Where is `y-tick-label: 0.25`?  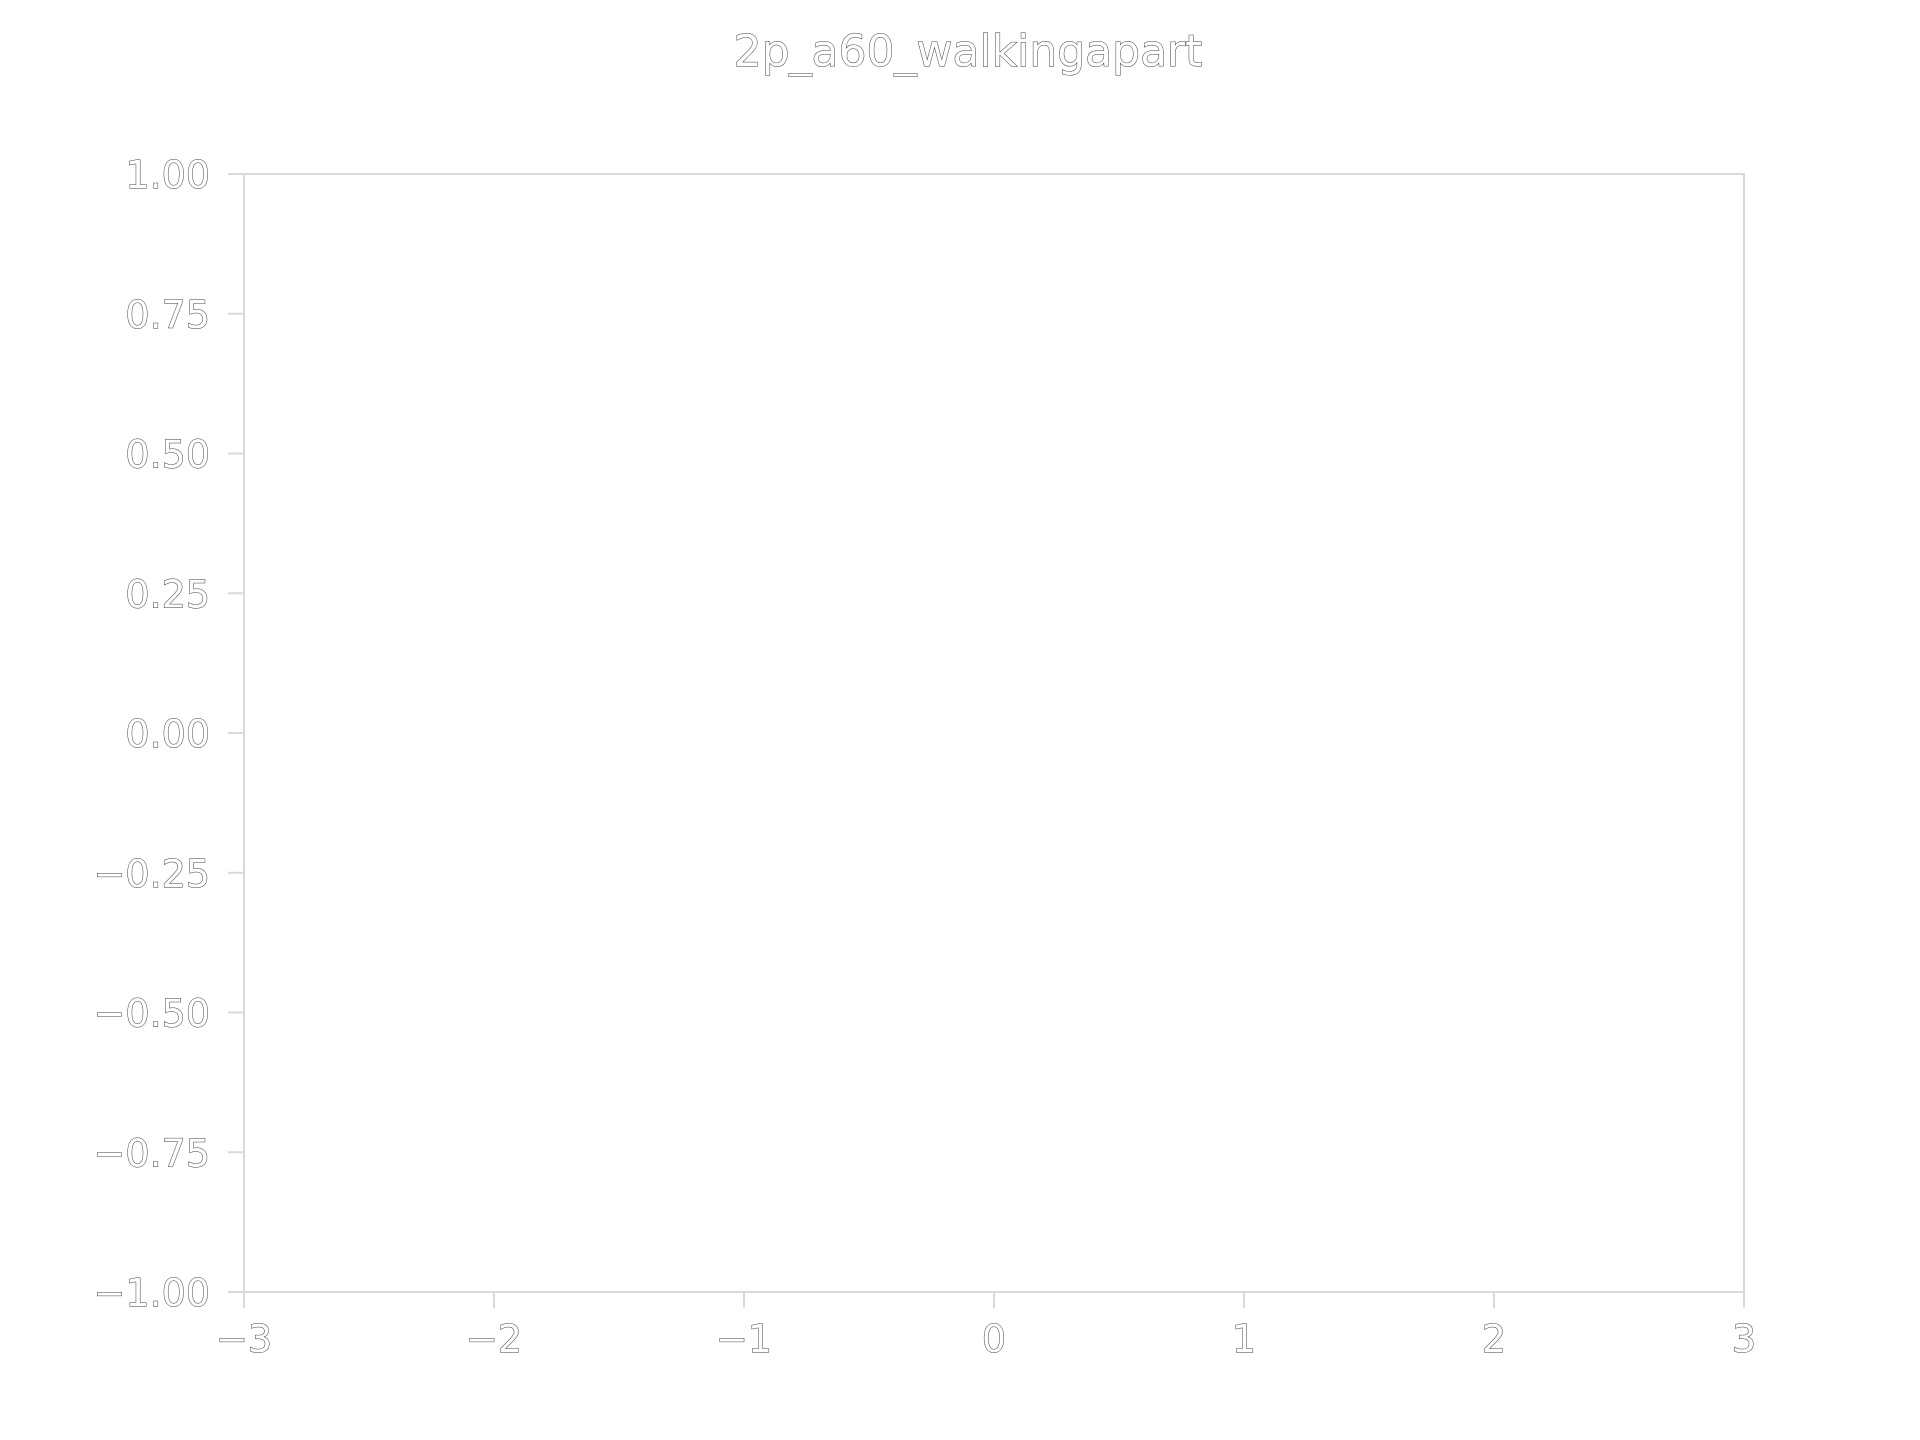
y-tick-label: 0.25 is located at coordinates (167, 594).